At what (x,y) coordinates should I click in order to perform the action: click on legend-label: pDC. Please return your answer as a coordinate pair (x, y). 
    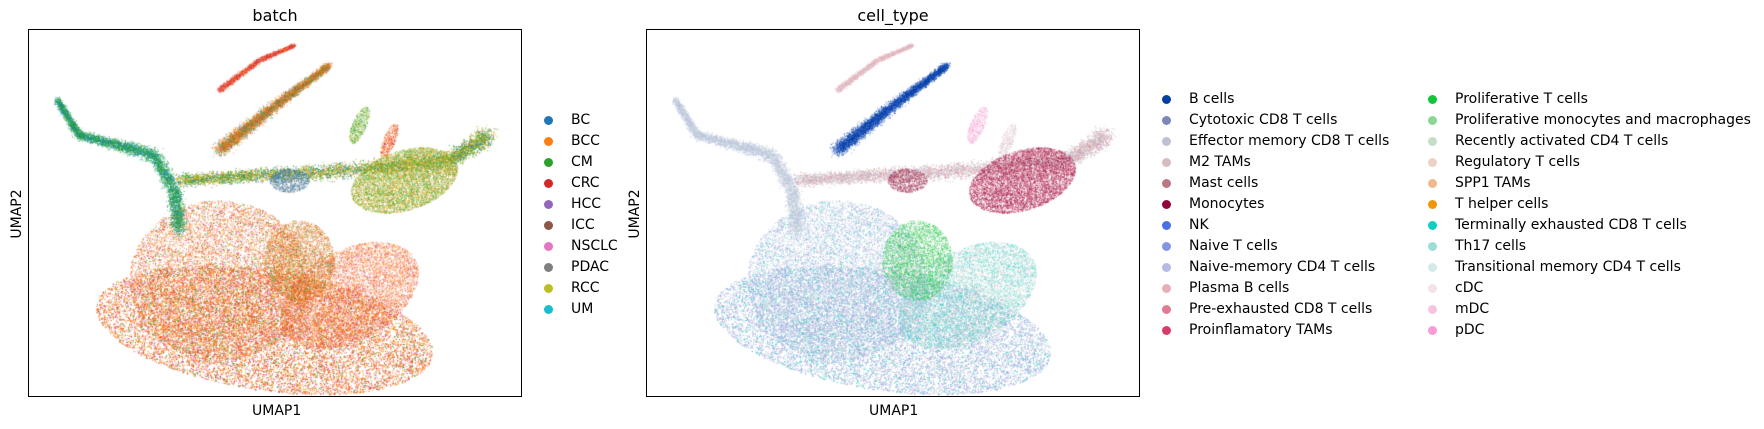
    Looking at the image, I should click on (1470, 330).